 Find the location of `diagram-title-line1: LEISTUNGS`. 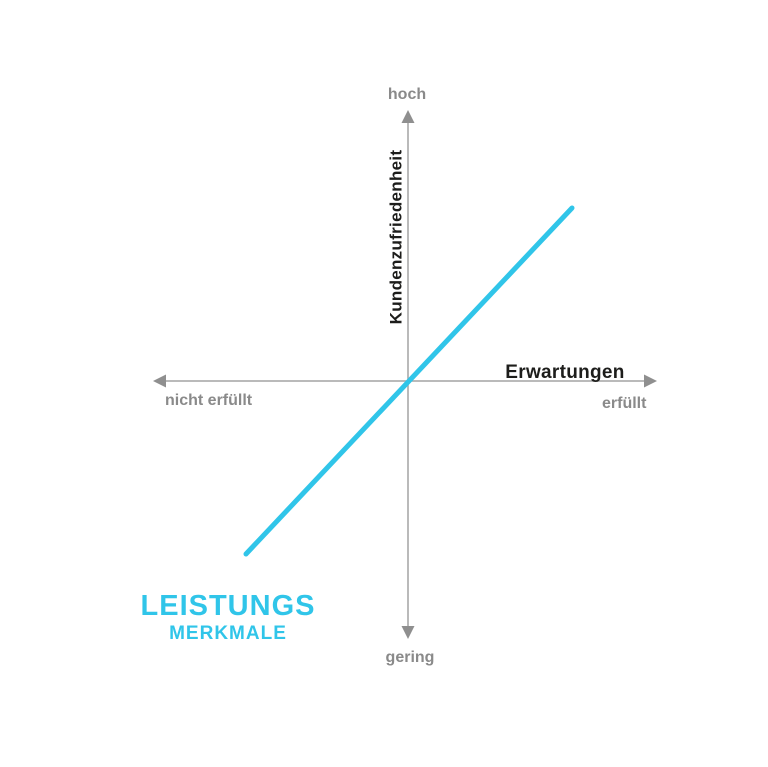

diagram-title-line1: LEISTUNGS is located at coordinates (228, 606).